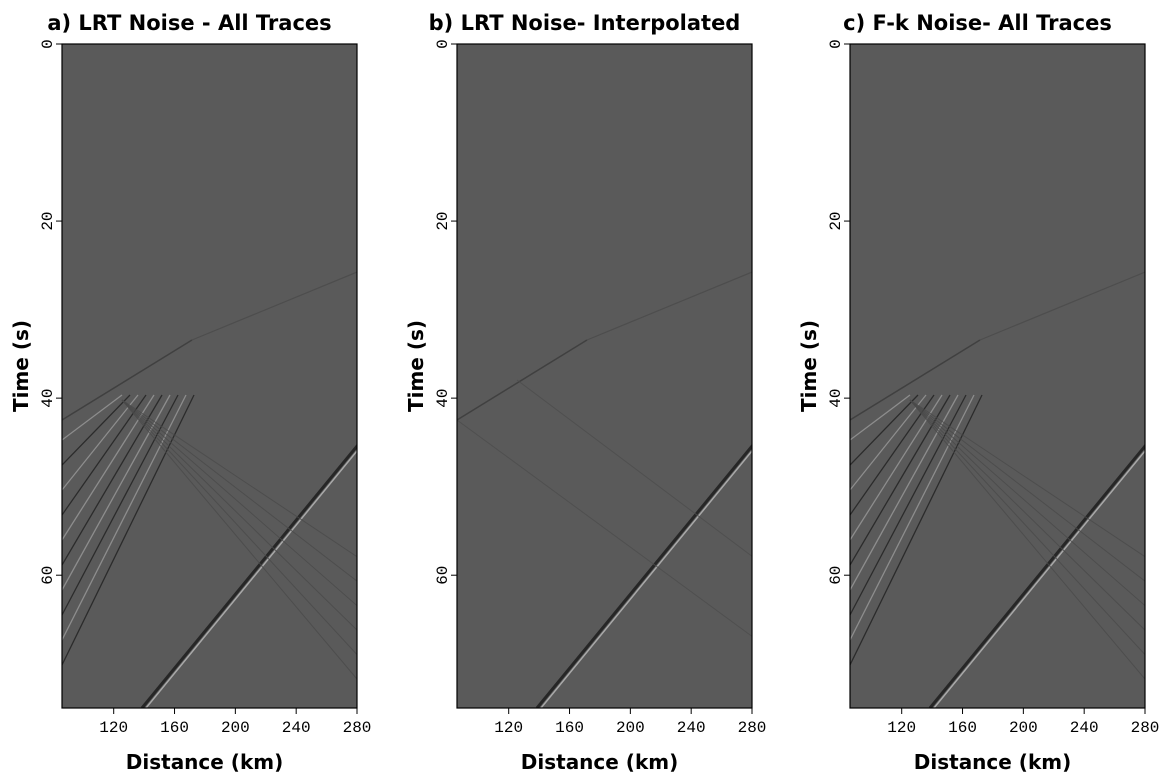 This screenshot has width=1166, height=773. Describe the element at coordinates (977, 23) in the screenshot. I see `chart-title: c) F-k Noise- All Traces` at that location.